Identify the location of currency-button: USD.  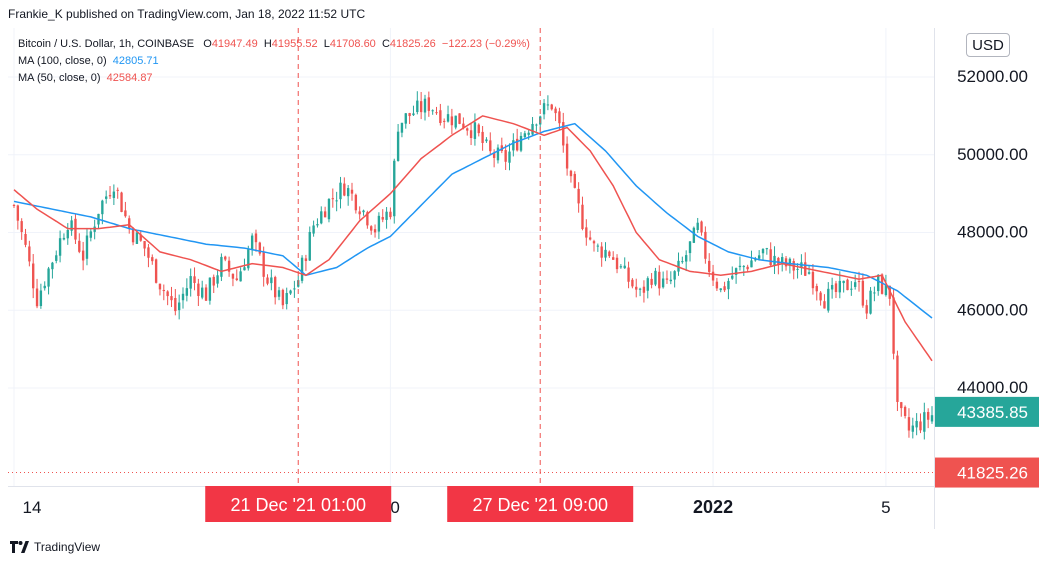
(988, 45).